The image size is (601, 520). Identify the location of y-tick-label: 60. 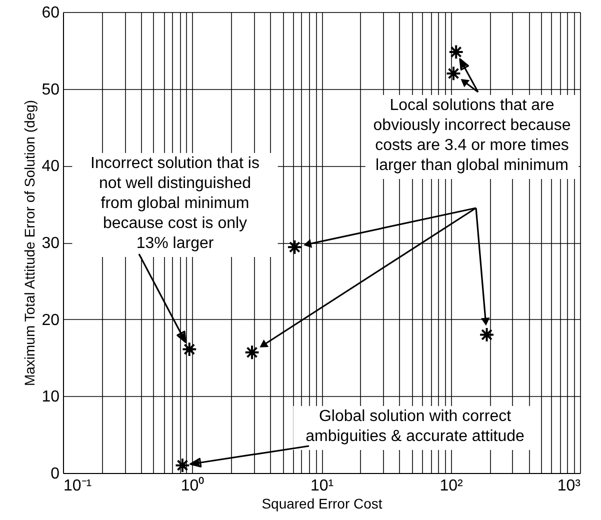
(51, 13).